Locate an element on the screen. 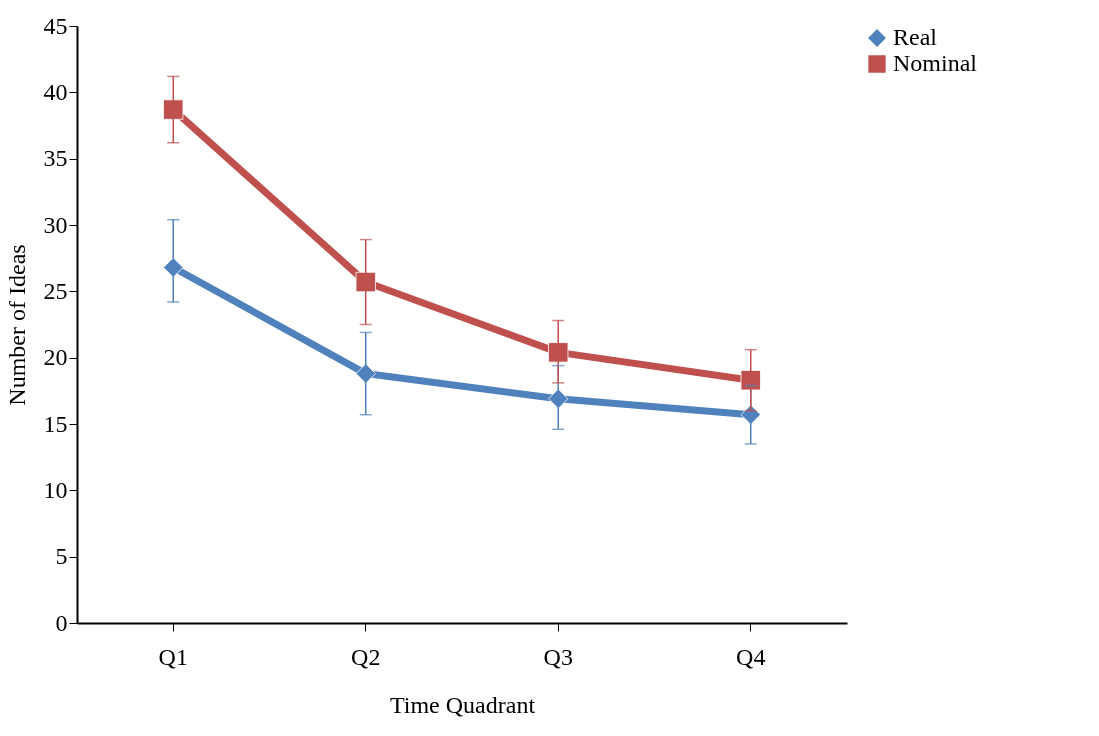  legend-label: Real is located at coordinates (915, 37).